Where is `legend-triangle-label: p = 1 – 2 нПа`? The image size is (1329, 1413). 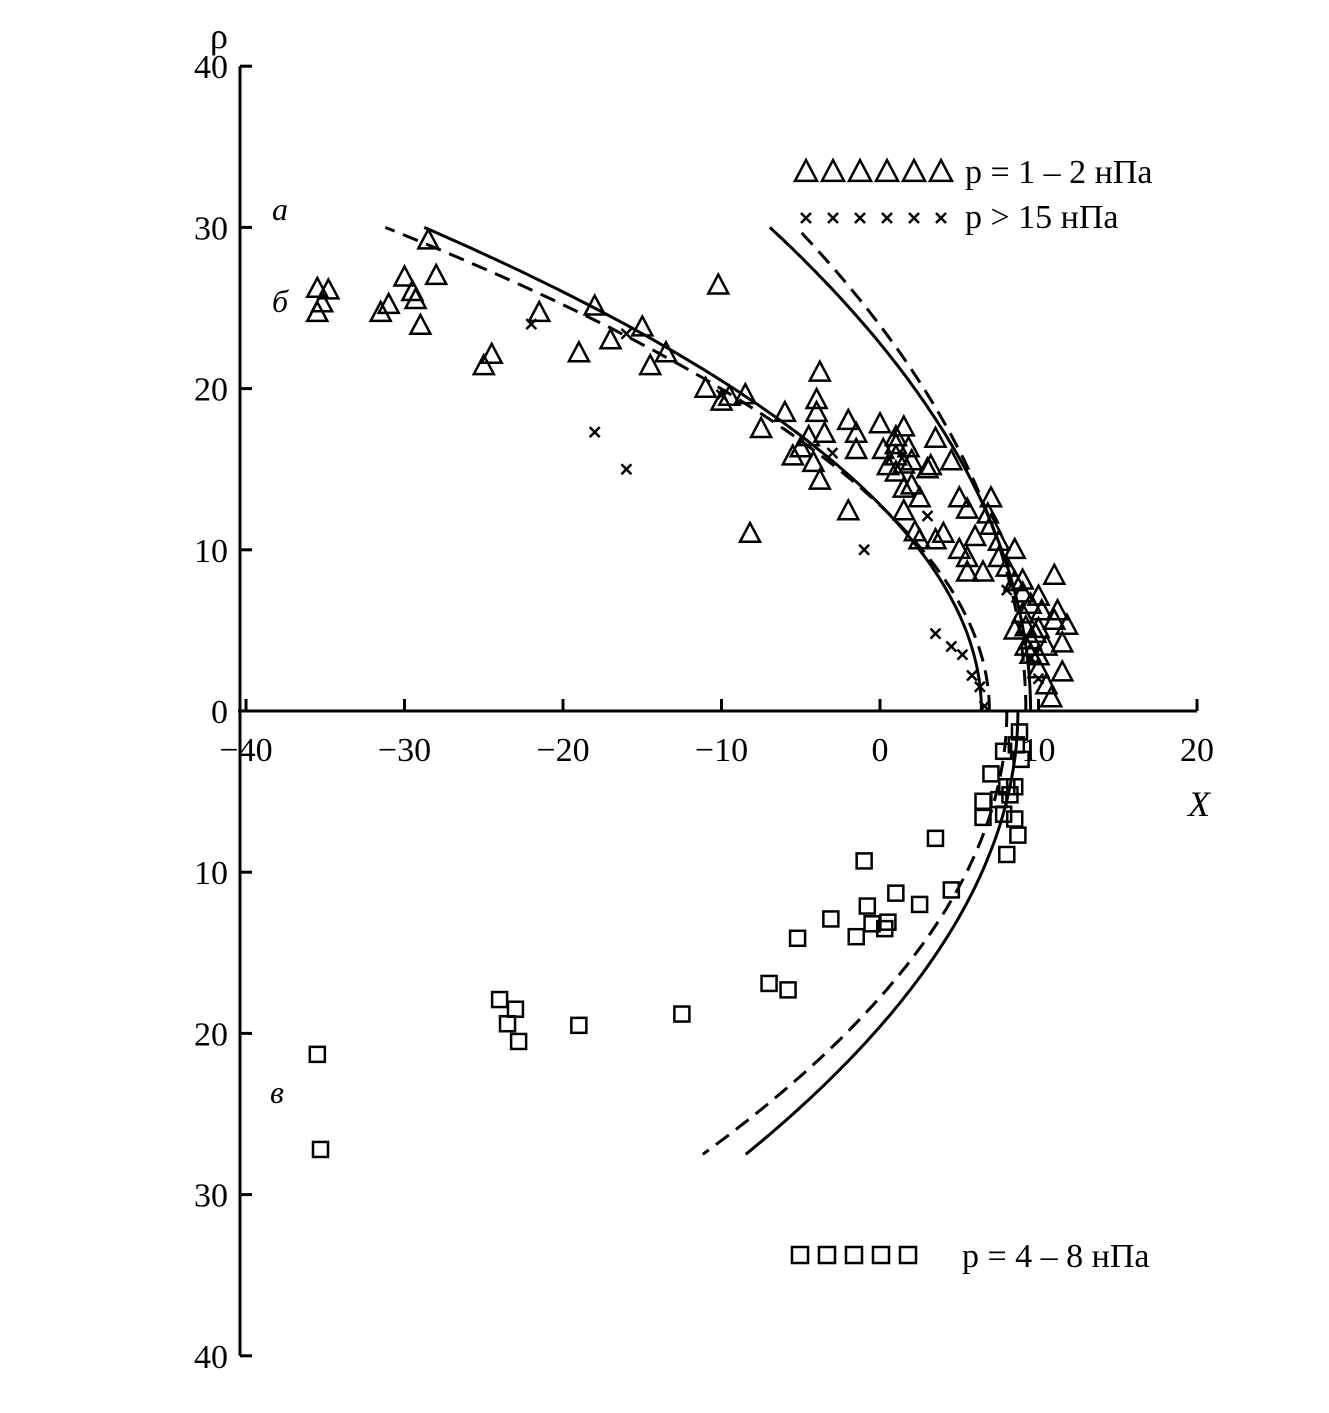
legend-triangle-label: p = 1 – 2 нПа is located at coordinates (1059, 172).